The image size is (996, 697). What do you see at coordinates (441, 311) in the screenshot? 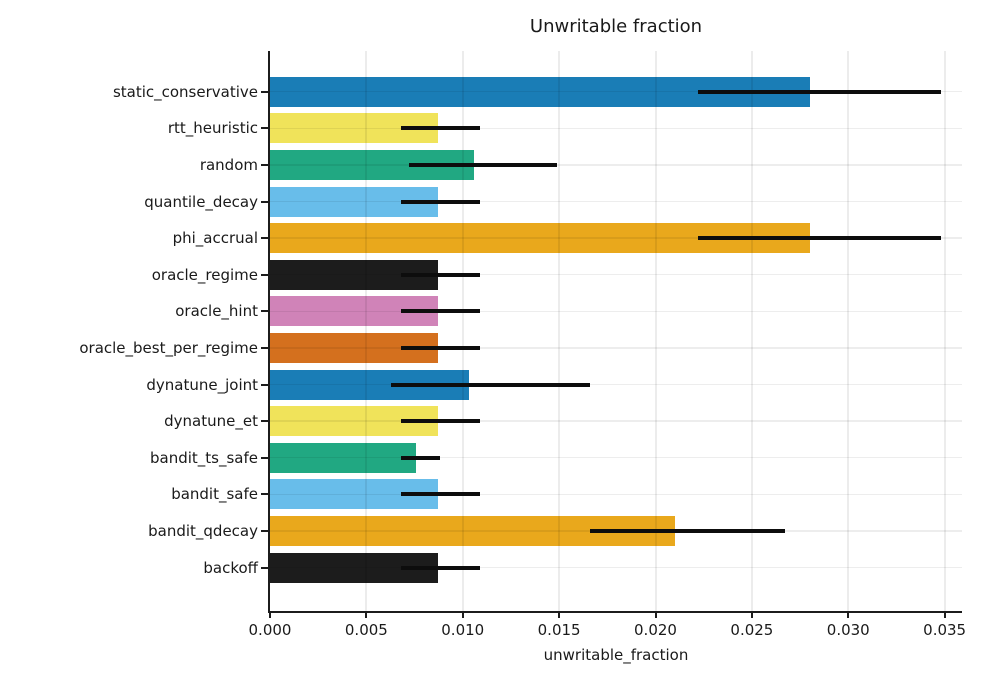
I see `error-bar-oracle_hint` at bounding box center [441, 311].